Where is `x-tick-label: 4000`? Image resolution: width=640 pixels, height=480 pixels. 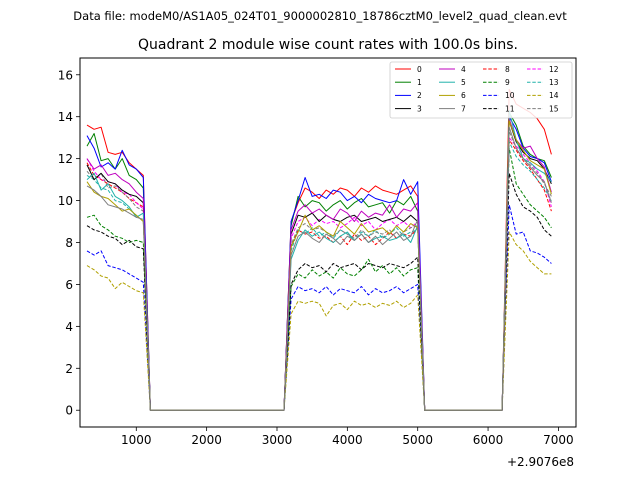
x-tick-label: 4000 is located at coordinates (347, 440).